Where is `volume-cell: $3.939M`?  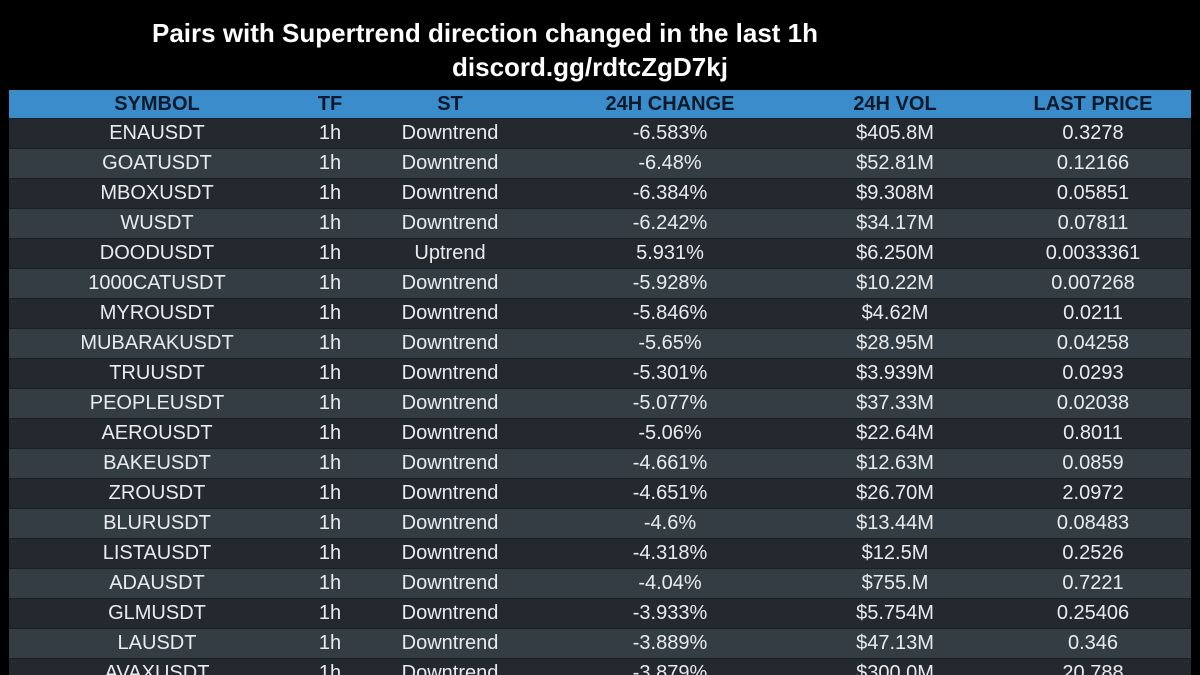 volume-cell: $3.939M is located at coordinates (895, 373).